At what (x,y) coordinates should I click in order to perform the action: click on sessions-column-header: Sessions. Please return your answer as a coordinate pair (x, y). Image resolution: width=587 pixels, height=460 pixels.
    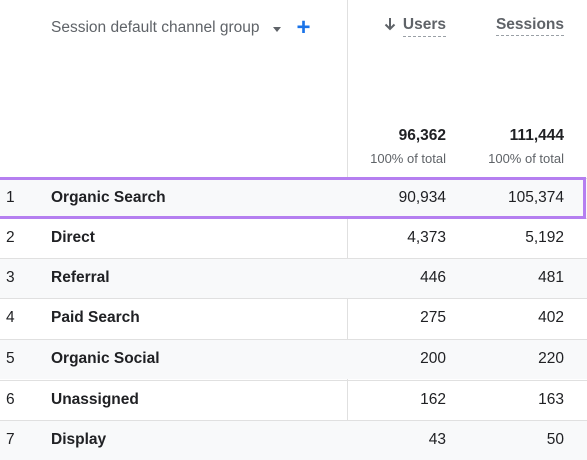
    Looking at the image, I should click on (529, 26).